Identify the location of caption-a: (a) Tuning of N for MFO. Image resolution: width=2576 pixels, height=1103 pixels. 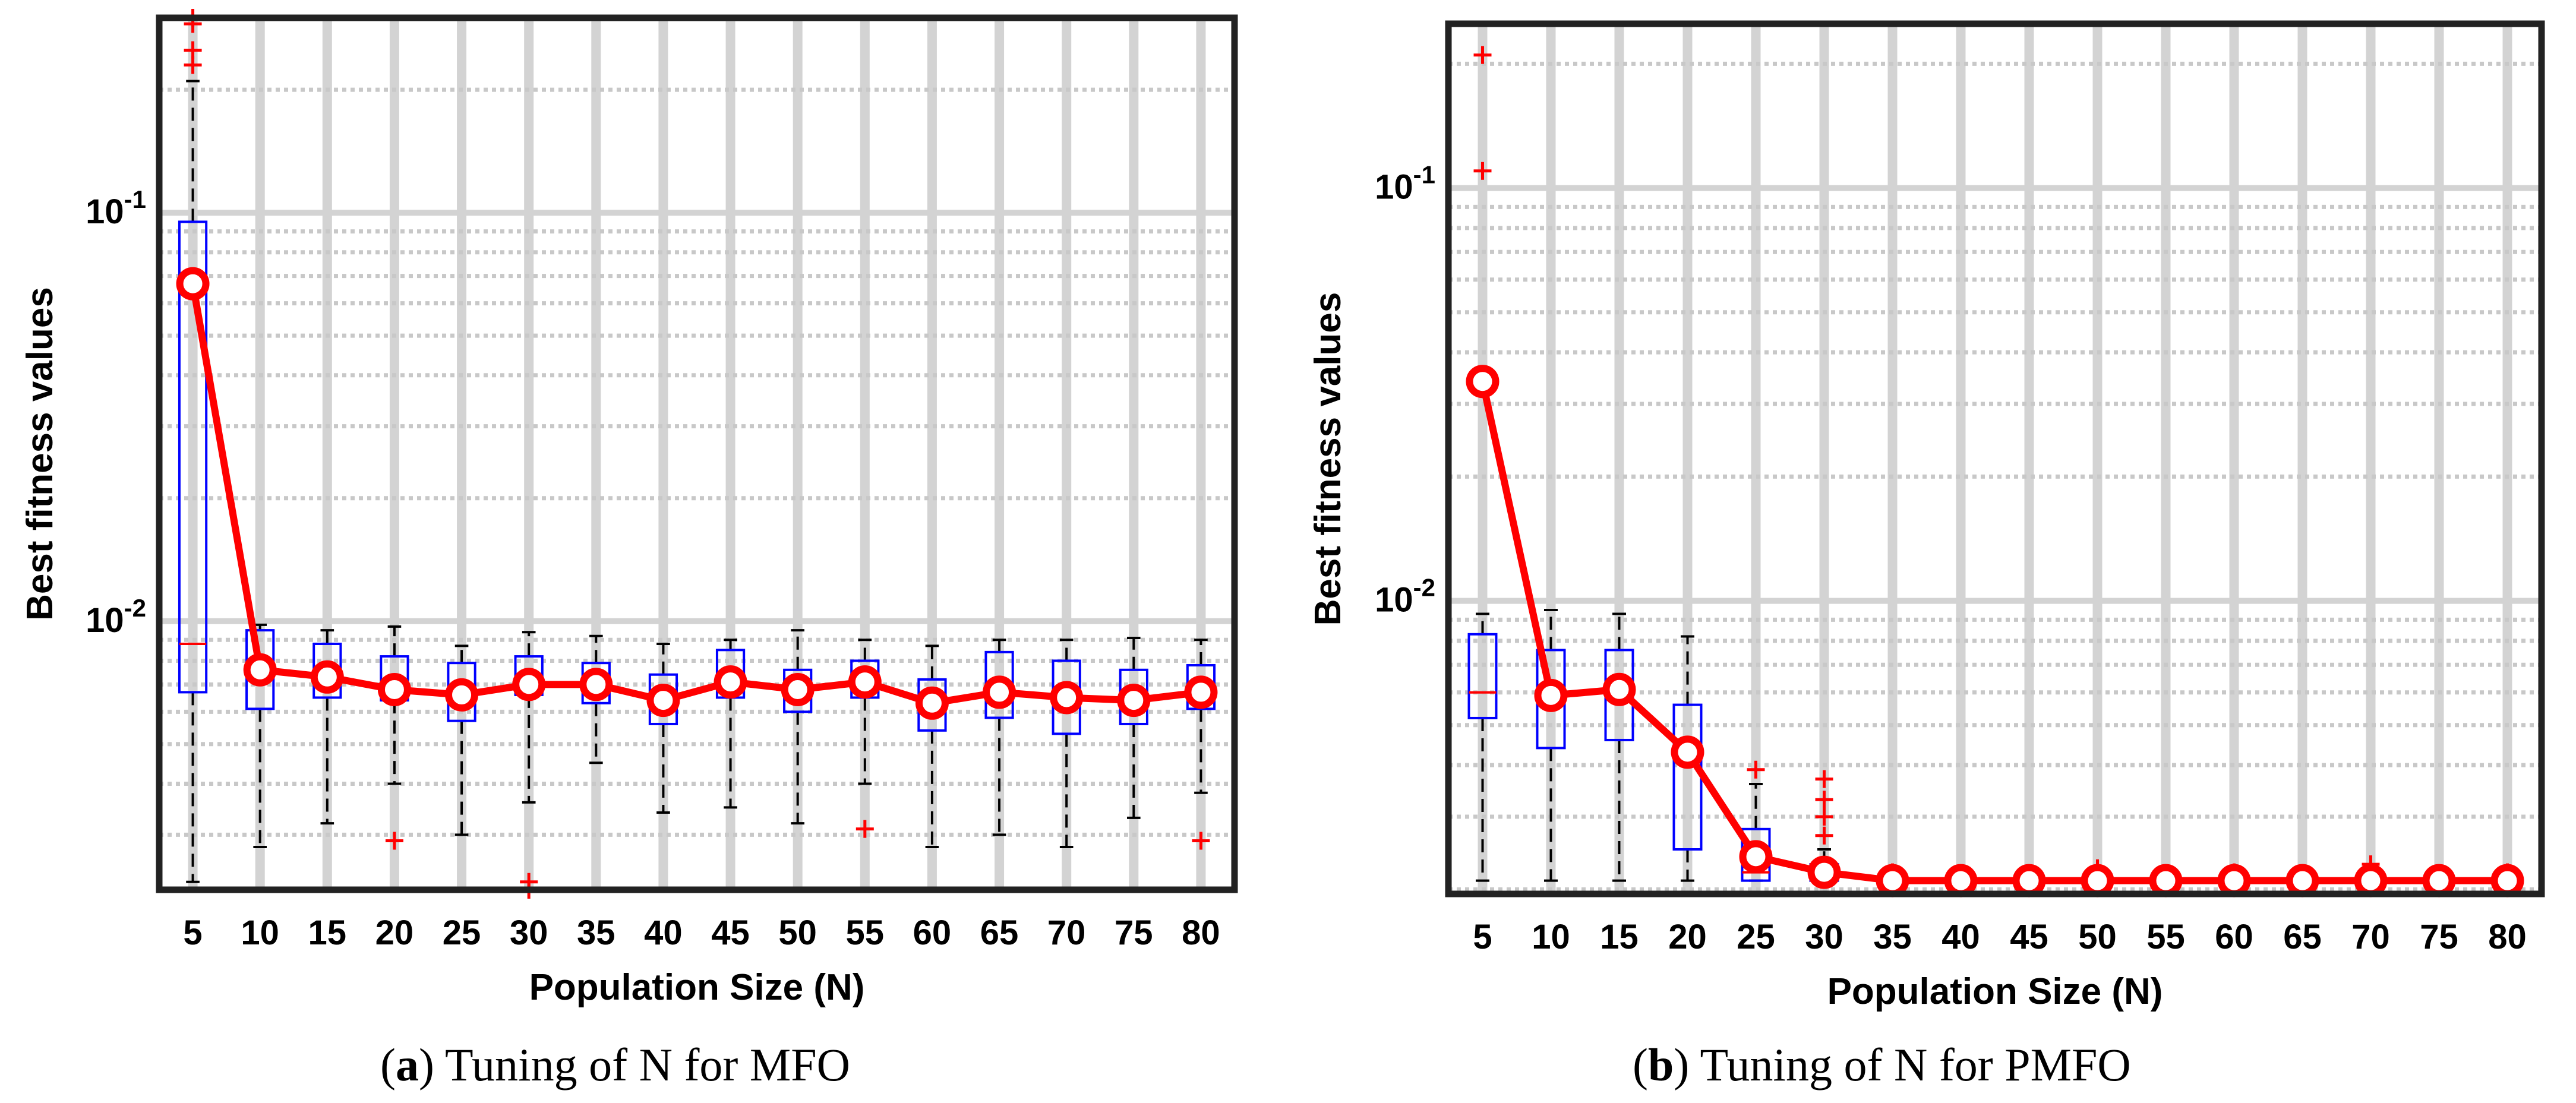
(615, 1065).